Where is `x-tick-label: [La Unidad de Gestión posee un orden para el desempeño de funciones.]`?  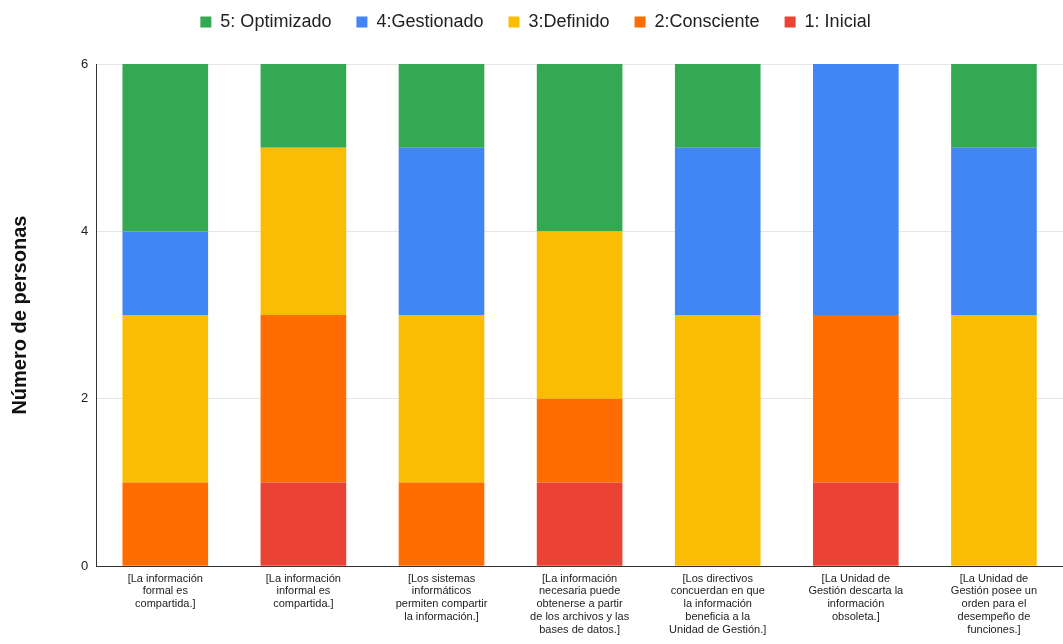 x-tick-label: [La Unidad de Gestión posee un orden para el desempeño de funciones.] is located at coordinates (994, 603).